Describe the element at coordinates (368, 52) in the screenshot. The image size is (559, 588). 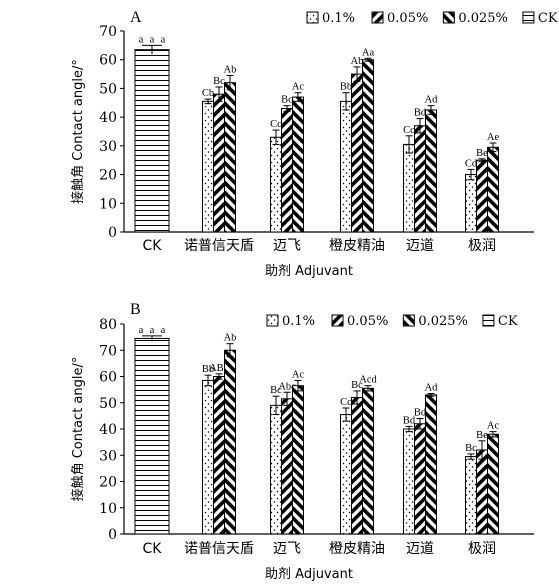
I see `significance-label: Aa` at that location.